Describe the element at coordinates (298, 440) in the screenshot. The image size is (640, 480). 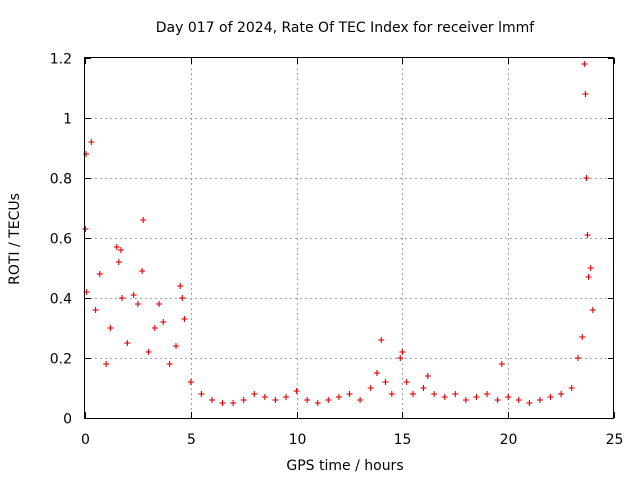
I see `x-tick-label: 10` at that location.